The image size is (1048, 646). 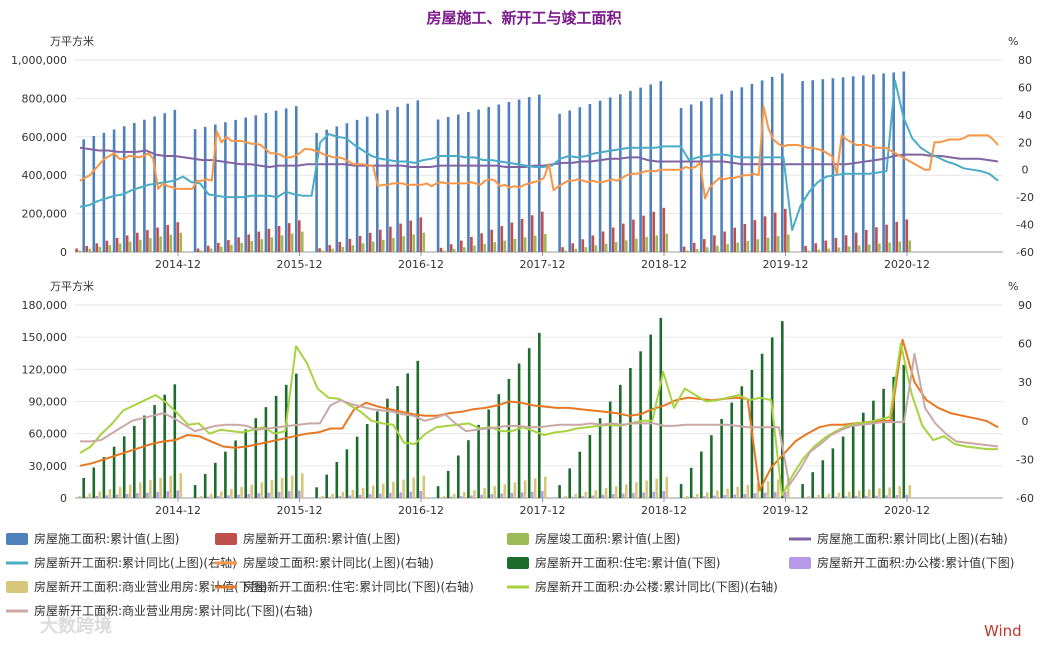 What do you see at coordinates (48, 402) in the screenshot?
I see `y-left-tick-label: 90,000` at bounding box center [48, 402].